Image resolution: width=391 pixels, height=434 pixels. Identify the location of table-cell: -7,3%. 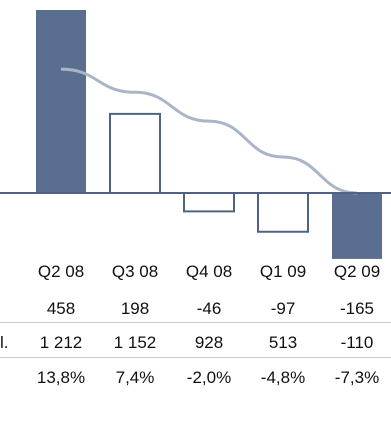
(357, 377).